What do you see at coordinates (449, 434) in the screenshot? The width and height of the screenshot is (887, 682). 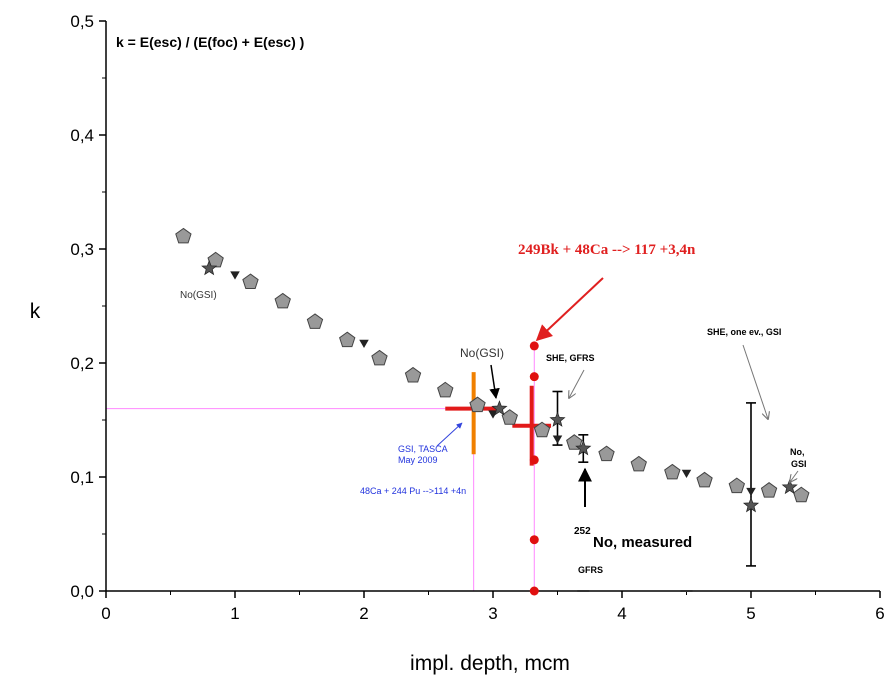 I see `arrow-gsi-tasca` at bounding box center [449, 434].